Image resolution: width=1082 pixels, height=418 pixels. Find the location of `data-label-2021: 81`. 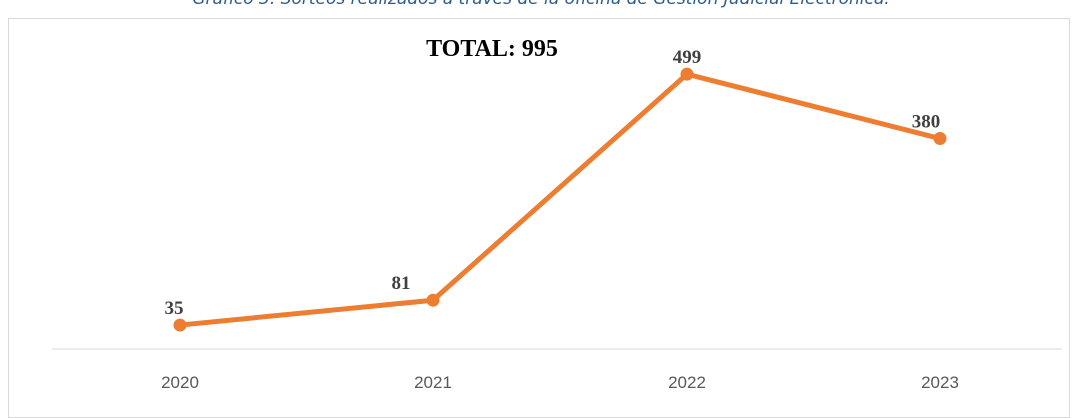

data-label-2021: 81 is located at coordinates (401, 283).